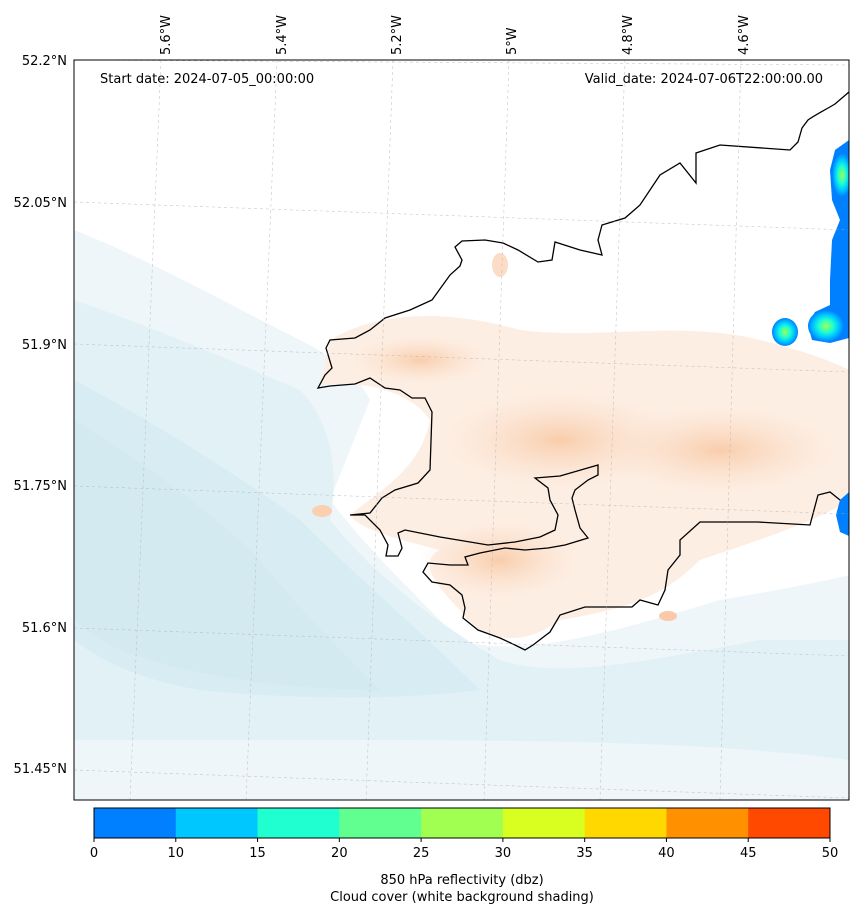  Describe the element at coordinates (462, 897) in the screenshot. I see `colorbar-label-line2: Cloud cover (white background shading)` at that location.